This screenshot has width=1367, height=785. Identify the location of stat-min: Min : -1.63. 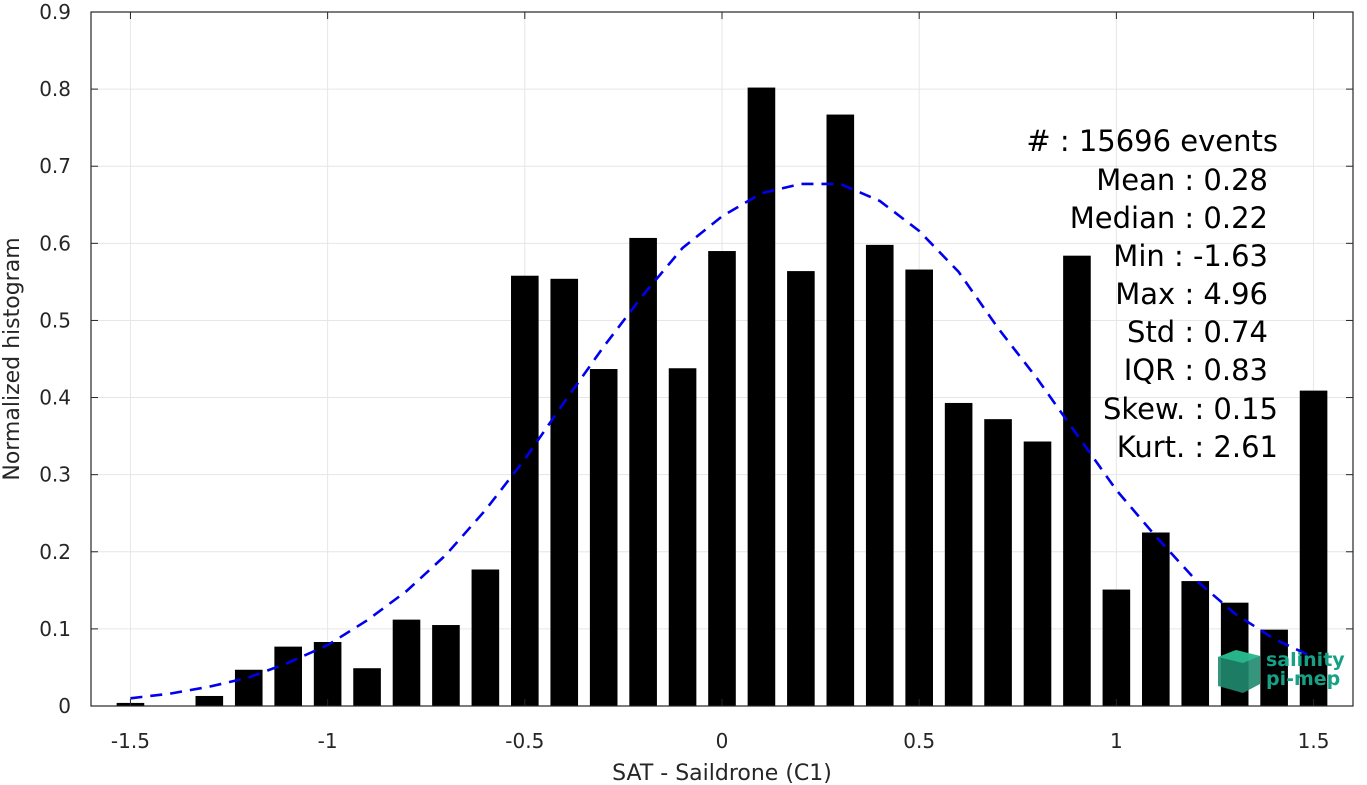
(1190, 256).